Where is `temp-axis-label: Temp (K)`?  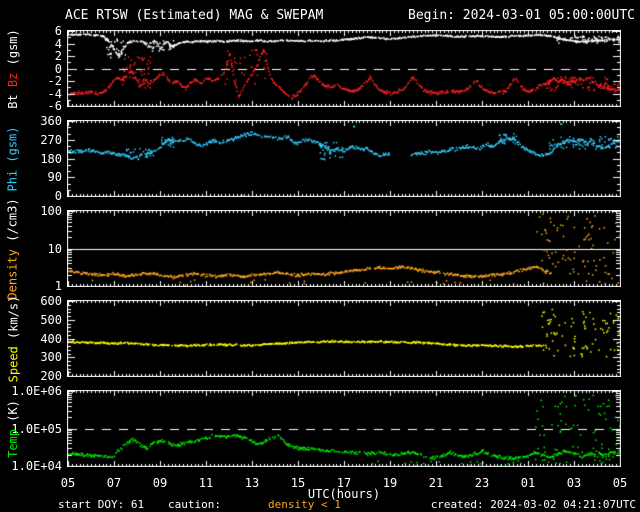 temp-axis-label: Temp (K) is located at coordinates (13, 428).